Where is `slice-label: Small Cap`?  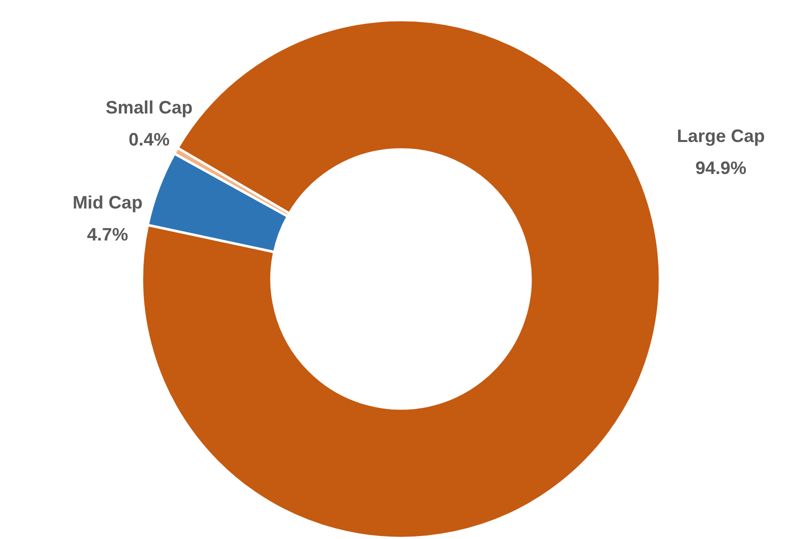
slice-label: Small Cap is located at coordinates (149, 108).